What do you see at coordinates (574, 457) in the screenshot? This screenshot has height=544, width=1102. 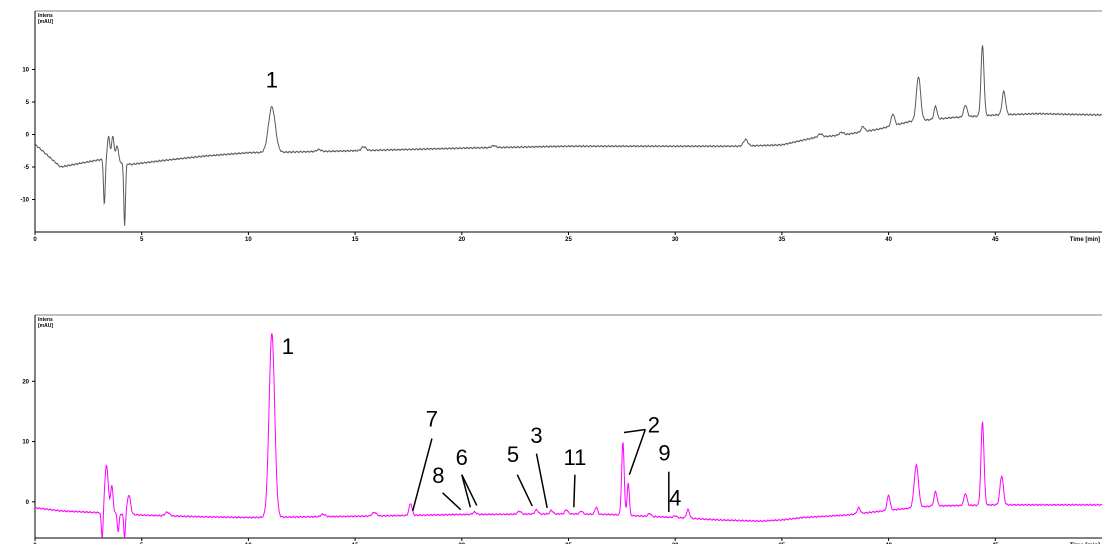 I see `peak-label: 11` at bounding box center [574, 457].